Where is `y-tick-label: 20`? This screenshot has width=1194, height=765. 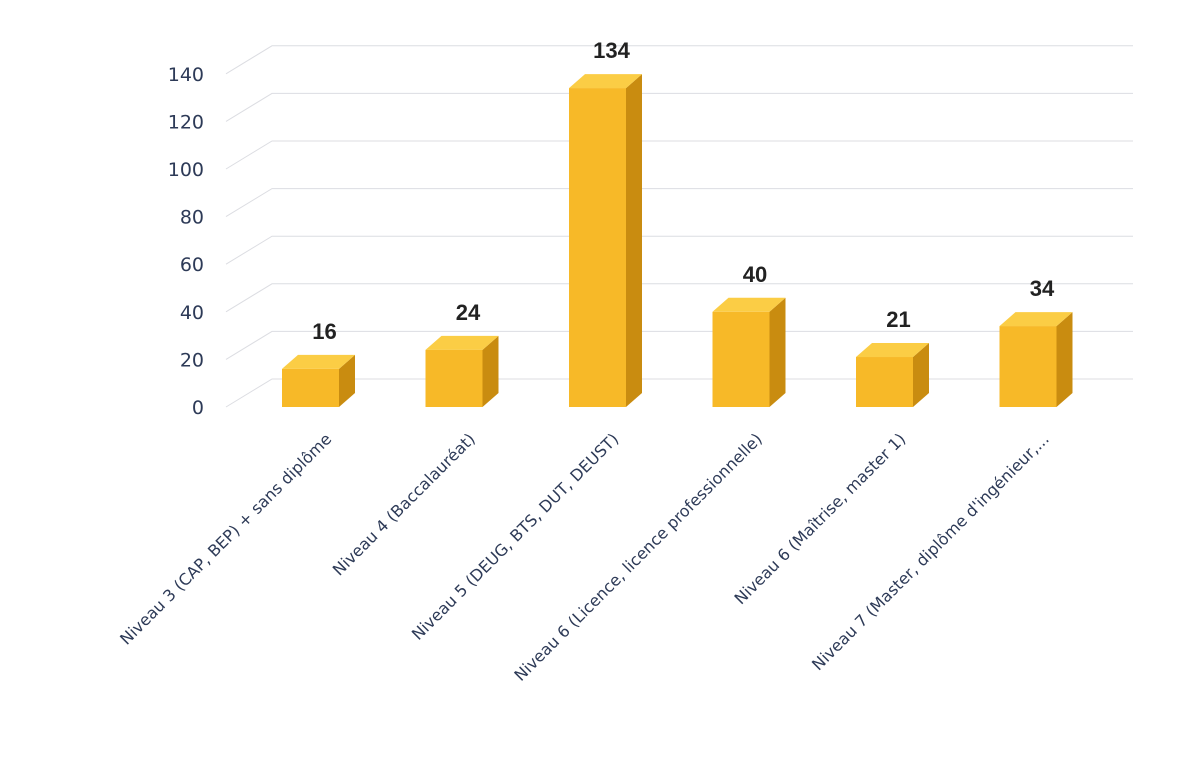
y-tick-label: 20 is located at coordinates (192, 360).